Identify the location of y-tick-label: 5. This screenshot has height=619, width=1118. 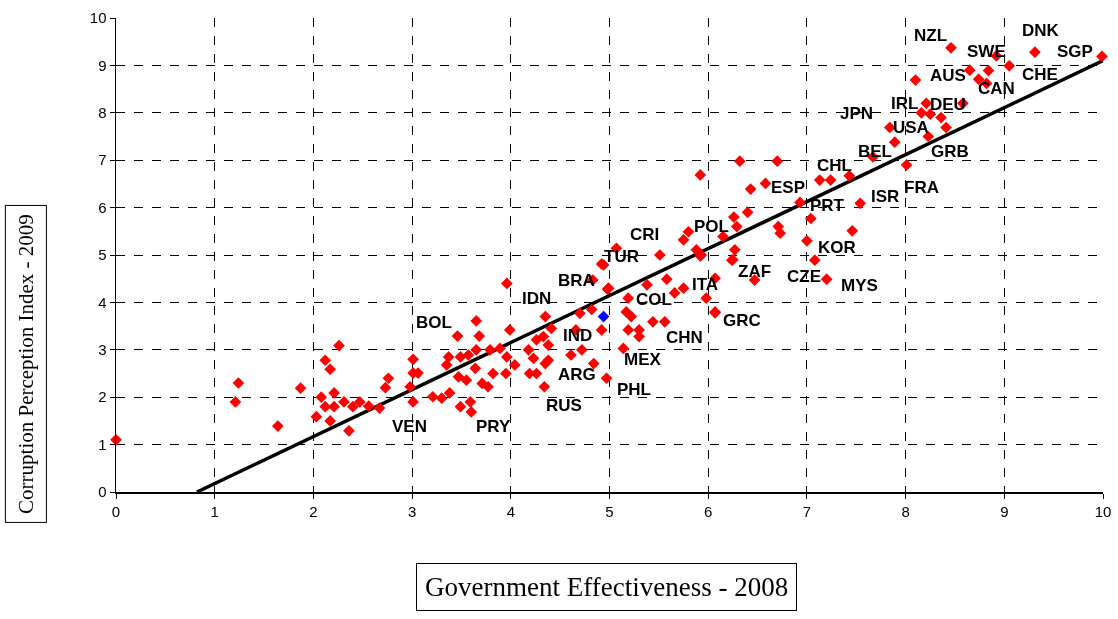
(102, 255).